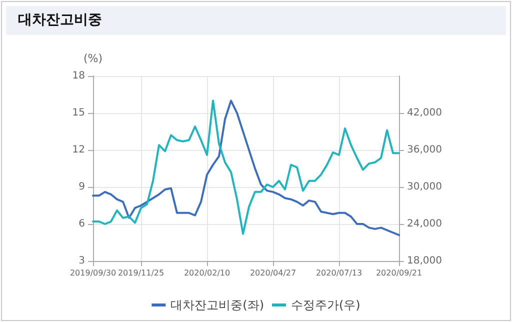  What do you see at coordinates (141, 273) in the screenshot?
I see `x-tick-label: 2019/11/25` at bounding box center [141, 273].